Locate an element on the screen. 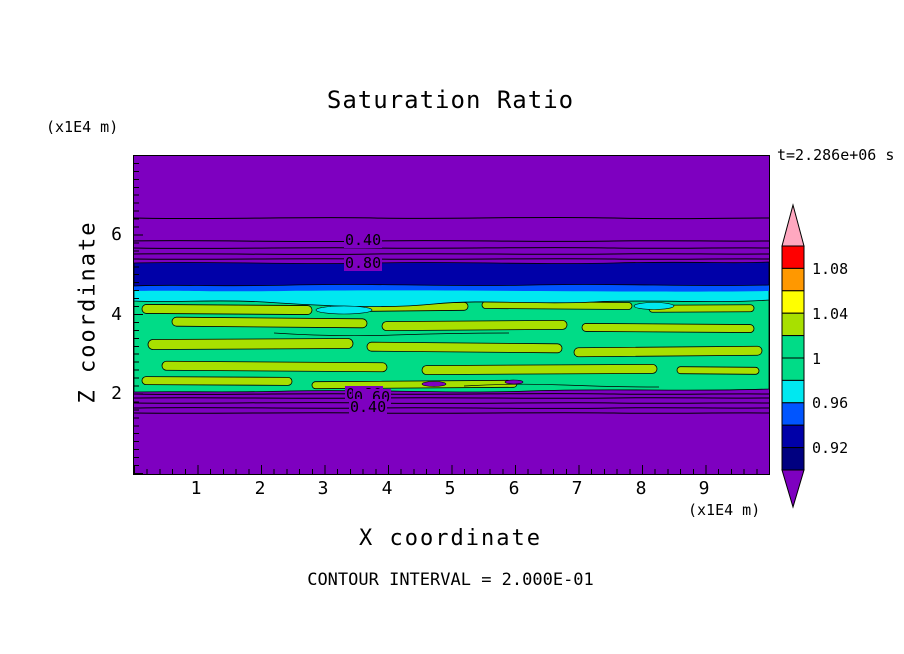  x-axis-title: X coordinate is located at coordinates (450, 538).